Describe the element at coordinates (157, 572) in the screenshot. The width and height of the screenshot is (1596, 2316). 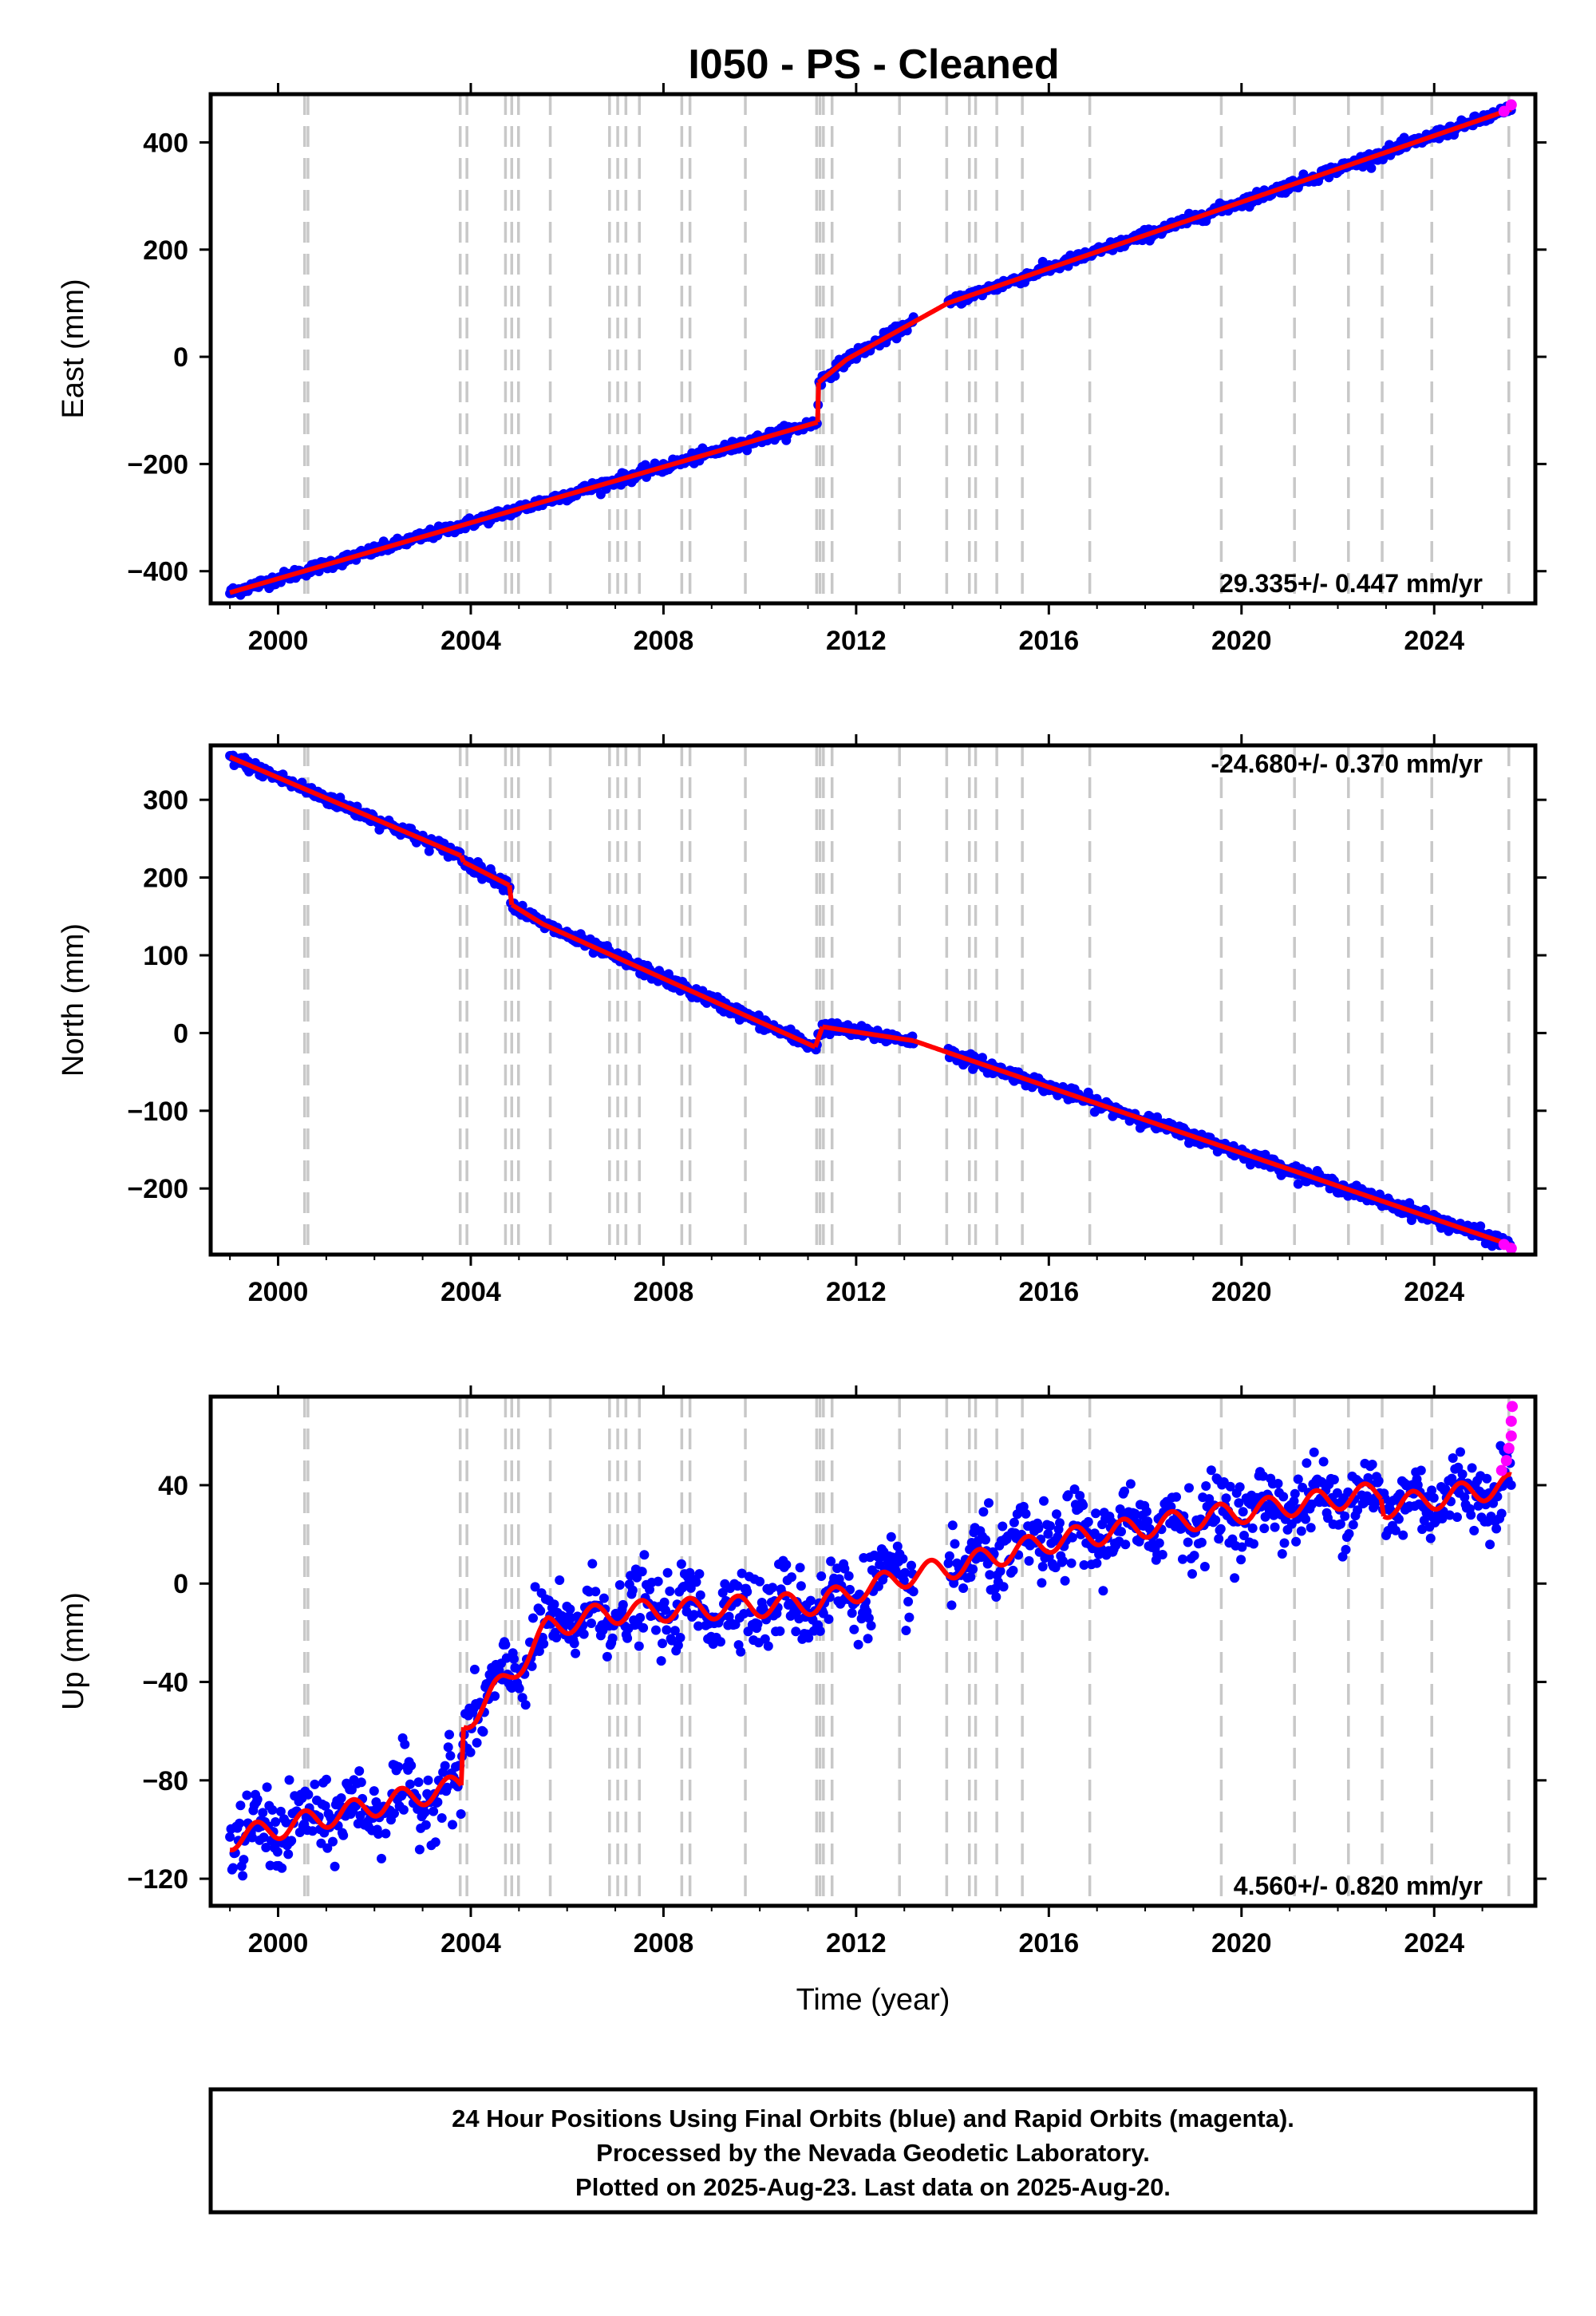
I see `y-tick-label-east-4: −400` at that location.